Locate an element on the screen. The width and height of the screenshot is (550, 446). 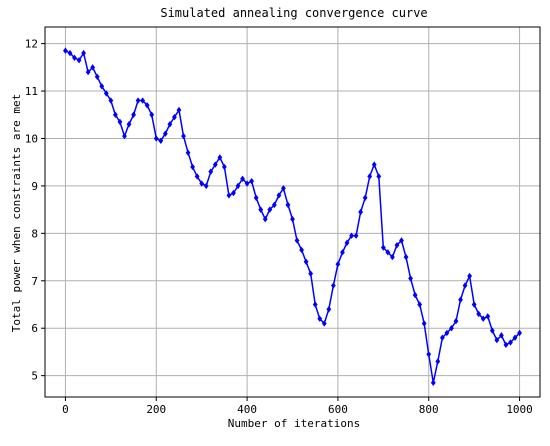
y-tick-label: 12 is located at coordinates (31, 44).